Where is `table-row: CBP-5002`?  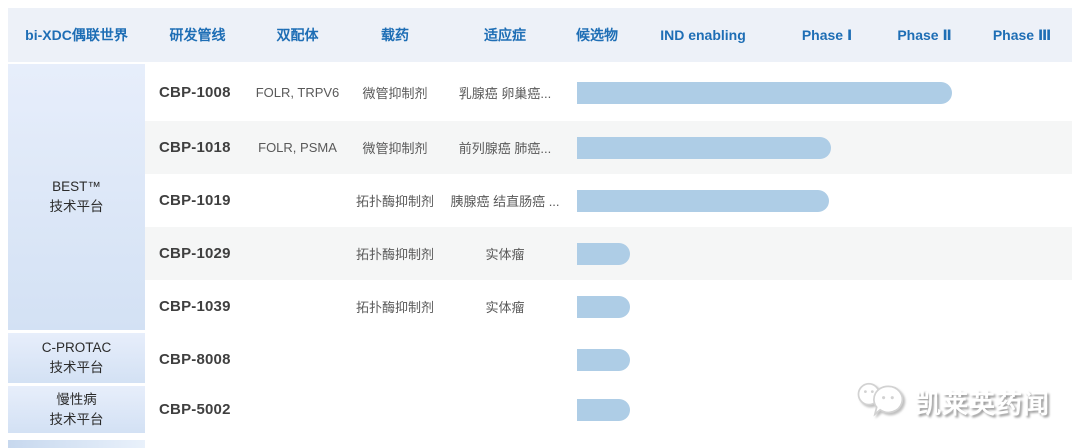 table-row: CBP-5002 is located at coordinates (540, 409).